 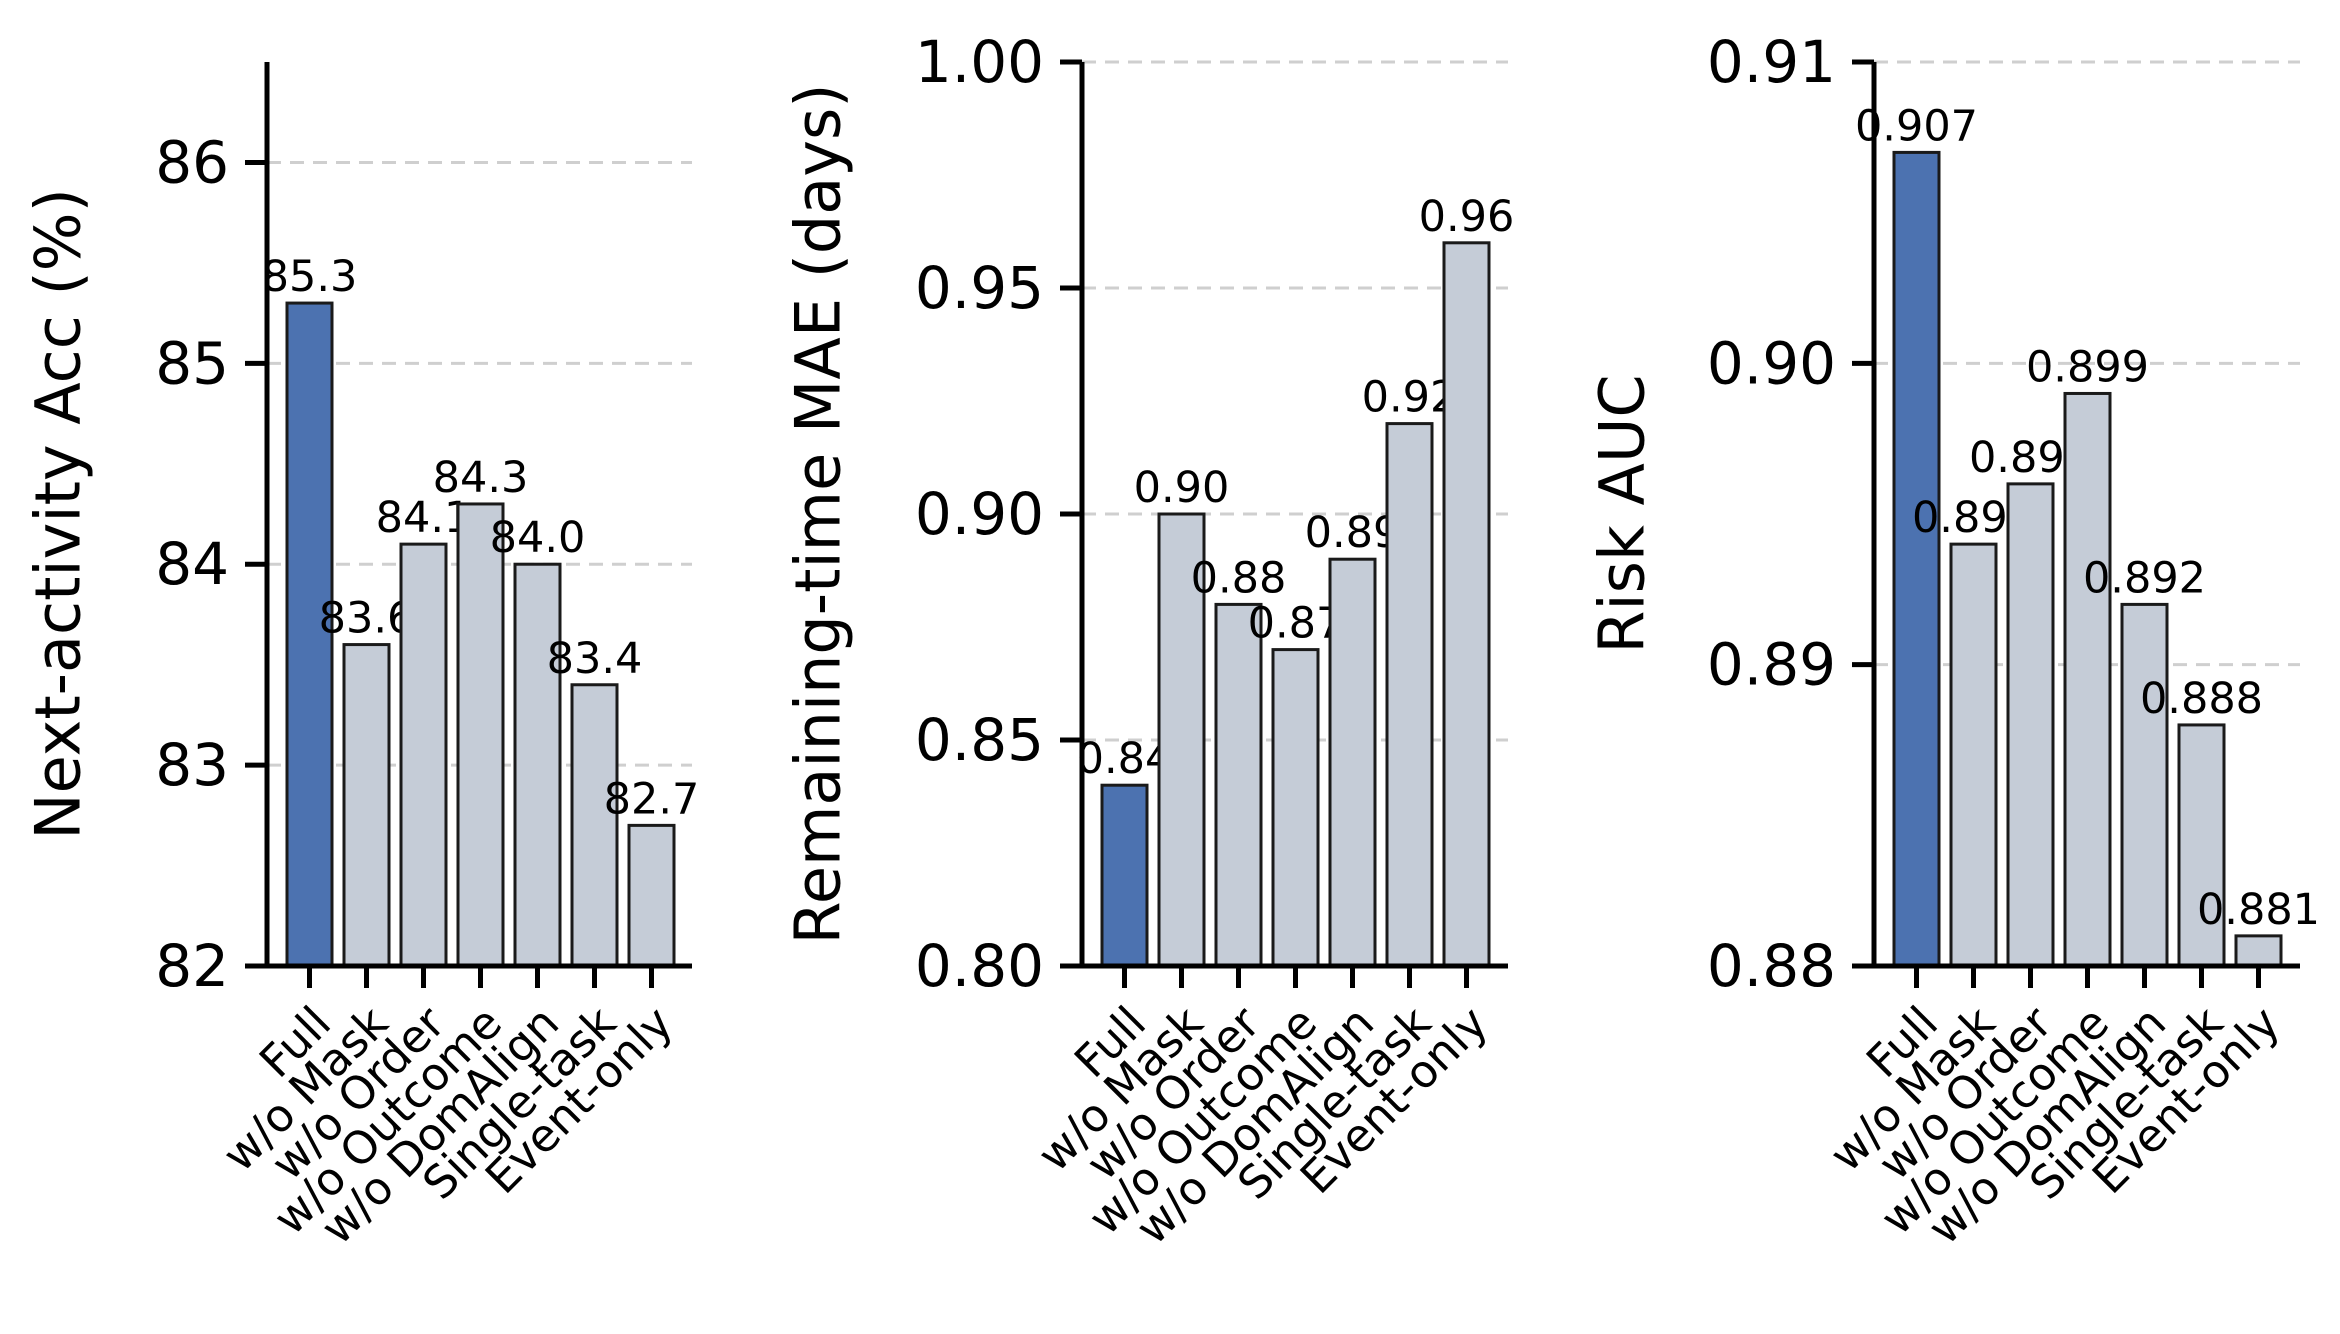 I want to click on y-tick-label: 0.88, so click(x=1771, y=966).